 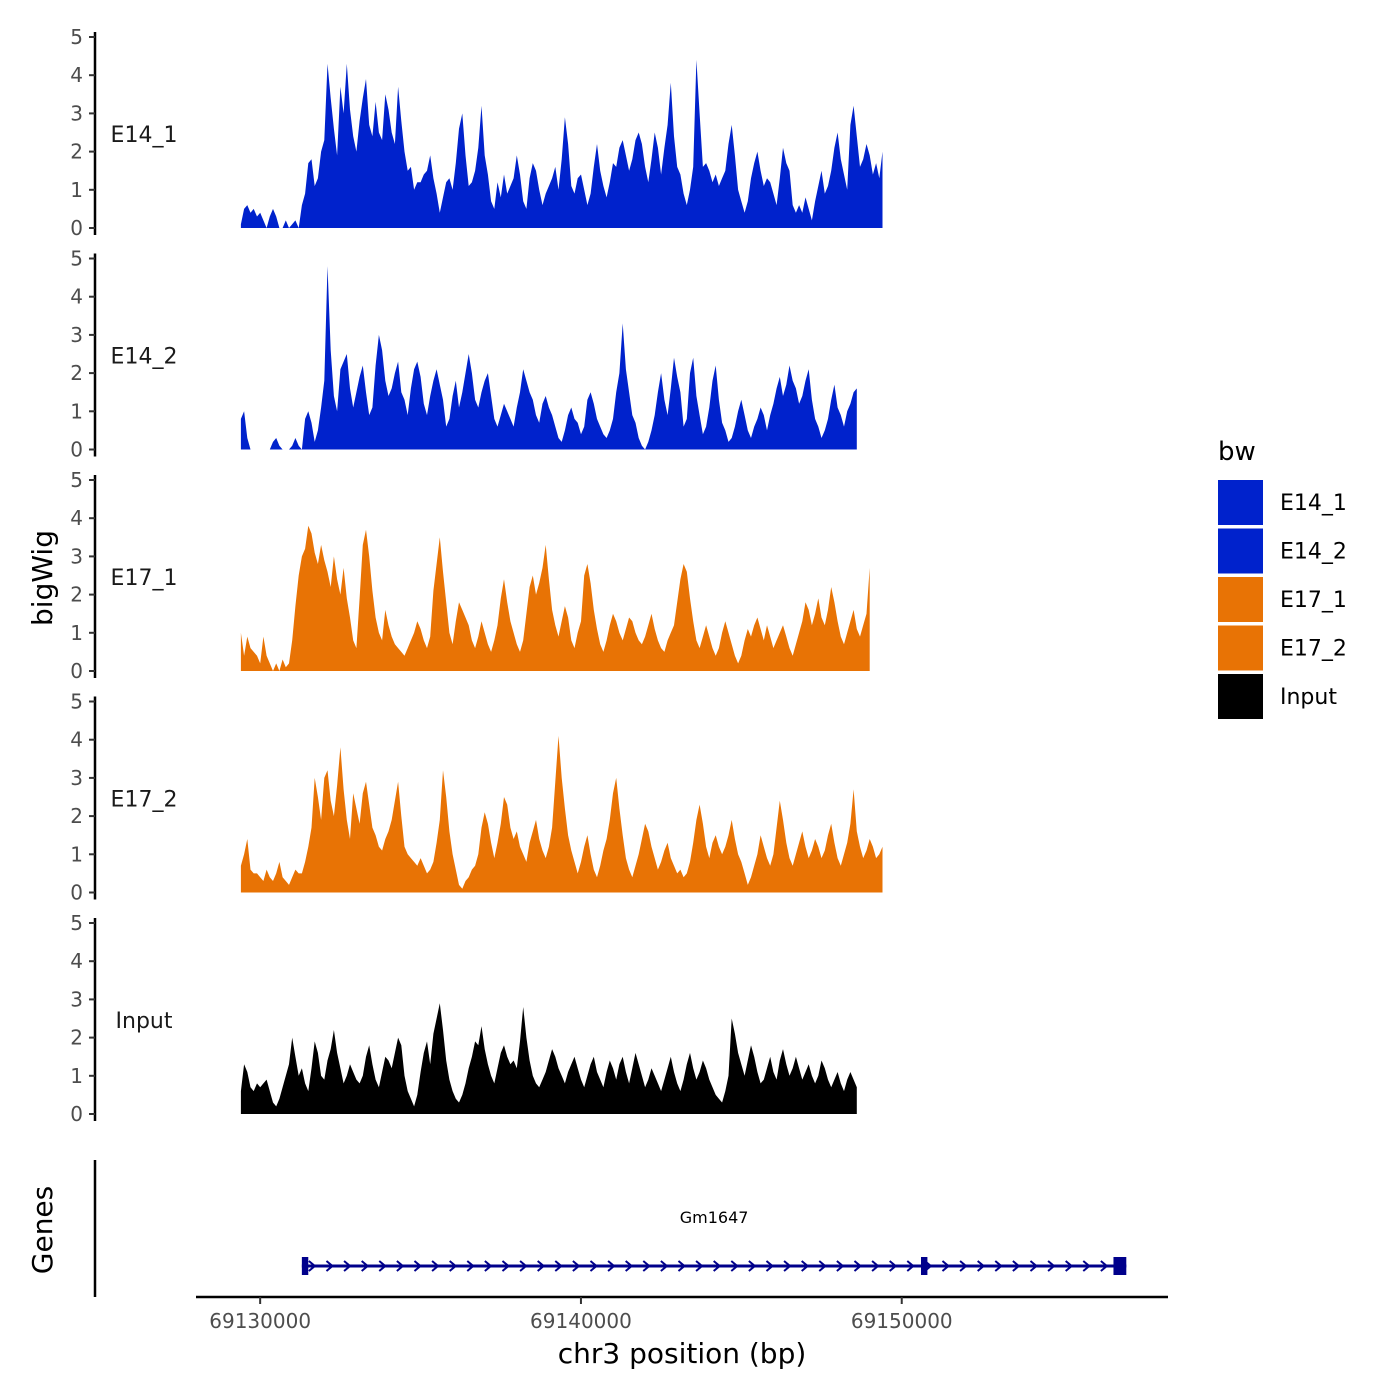 What do you see at coordinates (902, 1321) in the screenshot?
I see `x-tick-label: 69150000` at bounding box center [902, 1321].